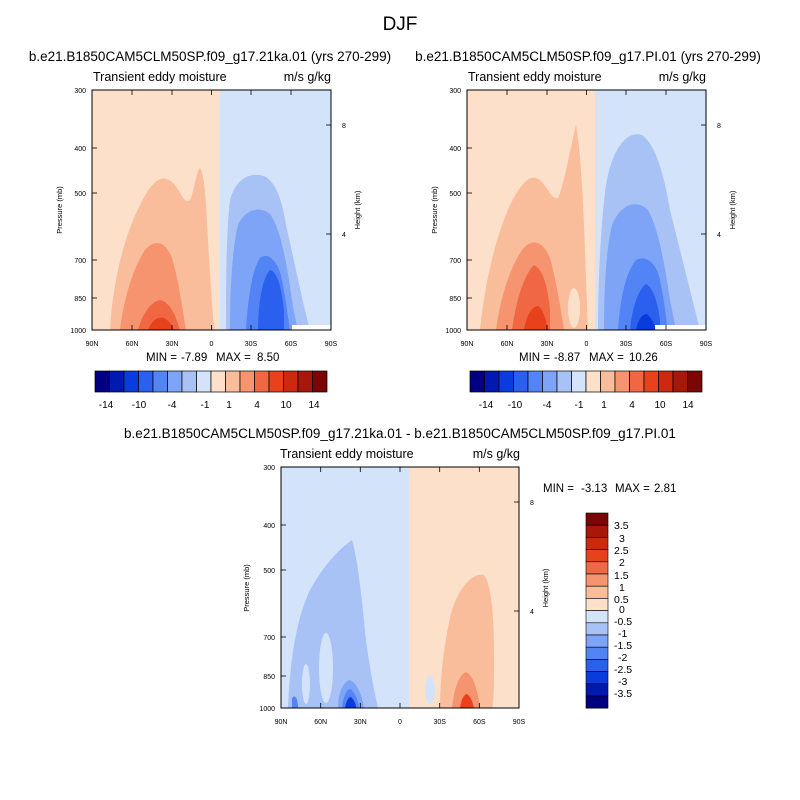 The image size is (800, 800). What do you see at coordinates (622, 563) in the screenshot?
I see `colorbar-label: 2` at bounding box center [622, 563].